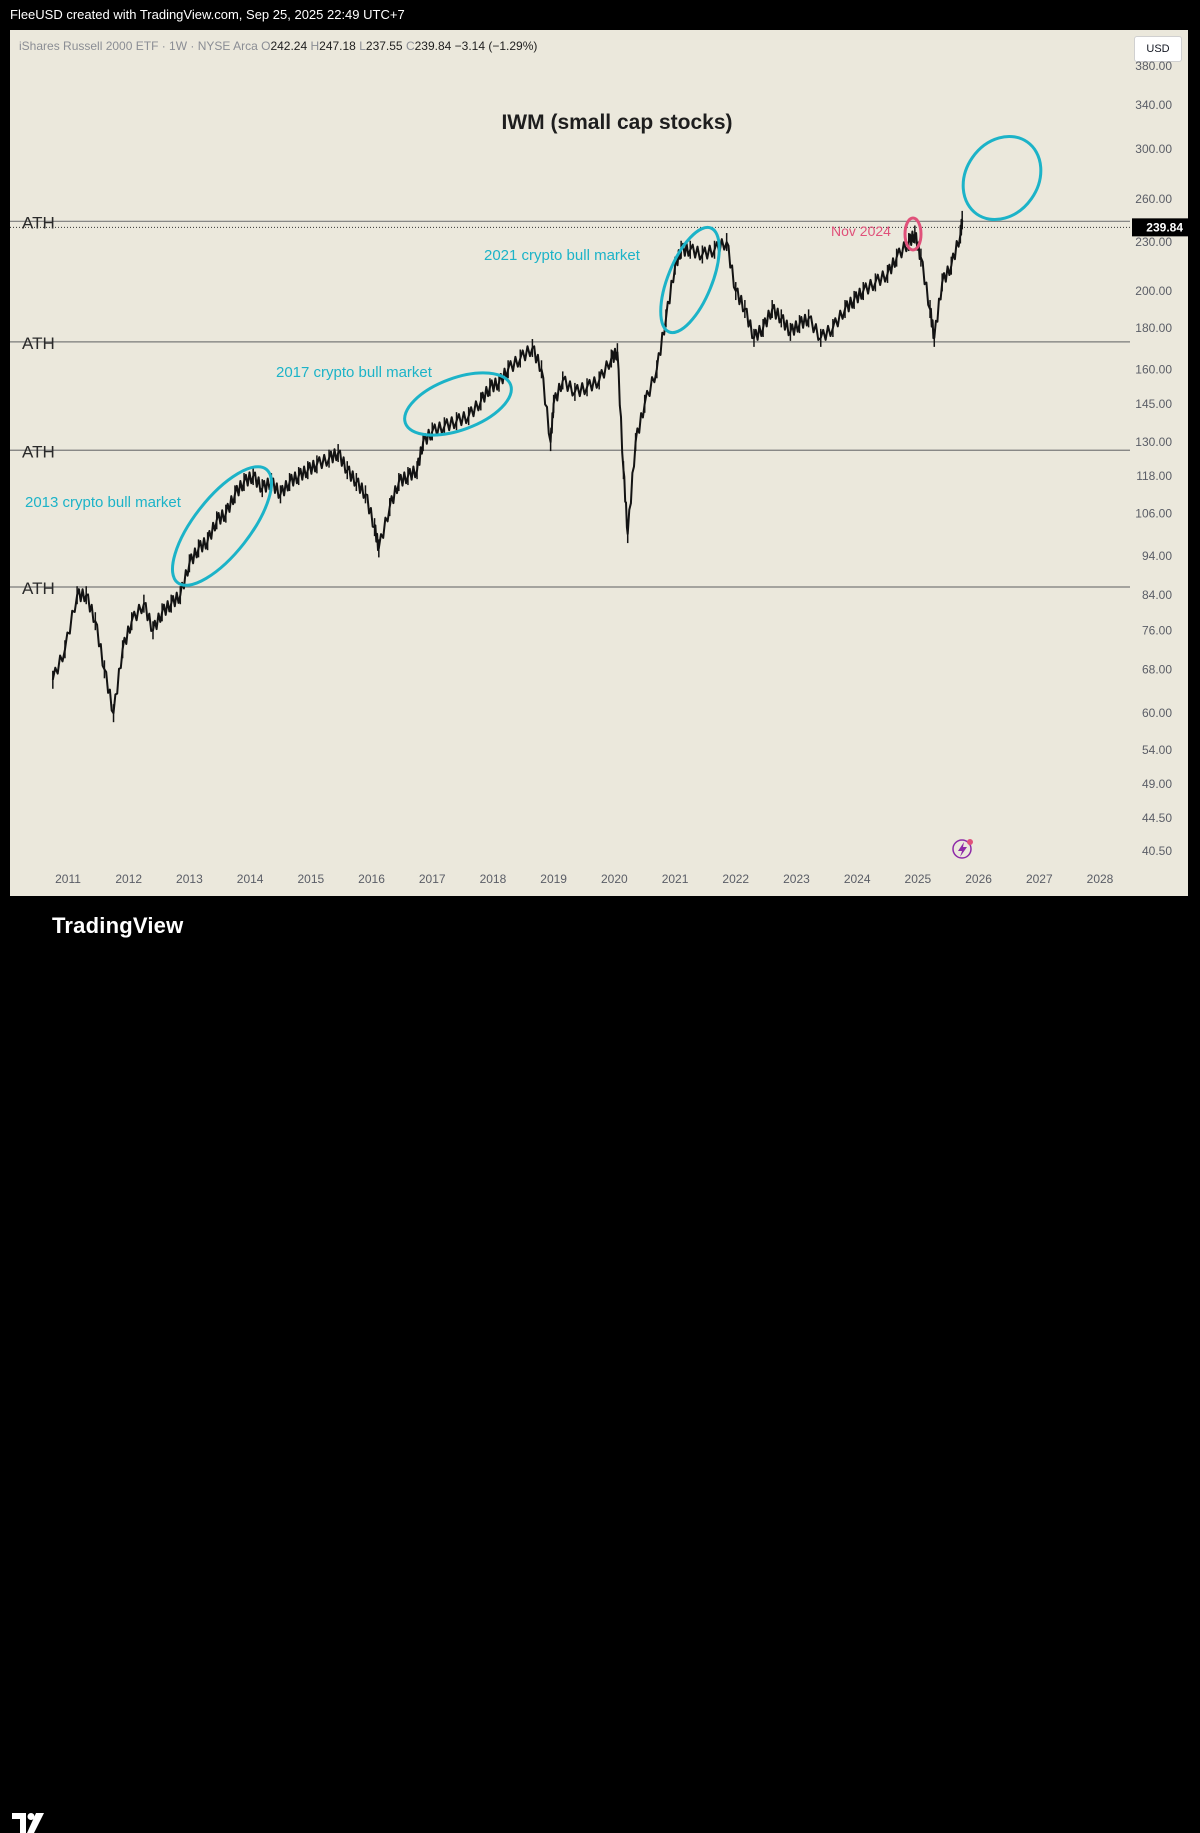 Image resolution: width=1200 pixels, height=1833 pixels. Describe the element at coordinates (1158, 49) in the screenshot. I see `currency-button: USD` at that location.